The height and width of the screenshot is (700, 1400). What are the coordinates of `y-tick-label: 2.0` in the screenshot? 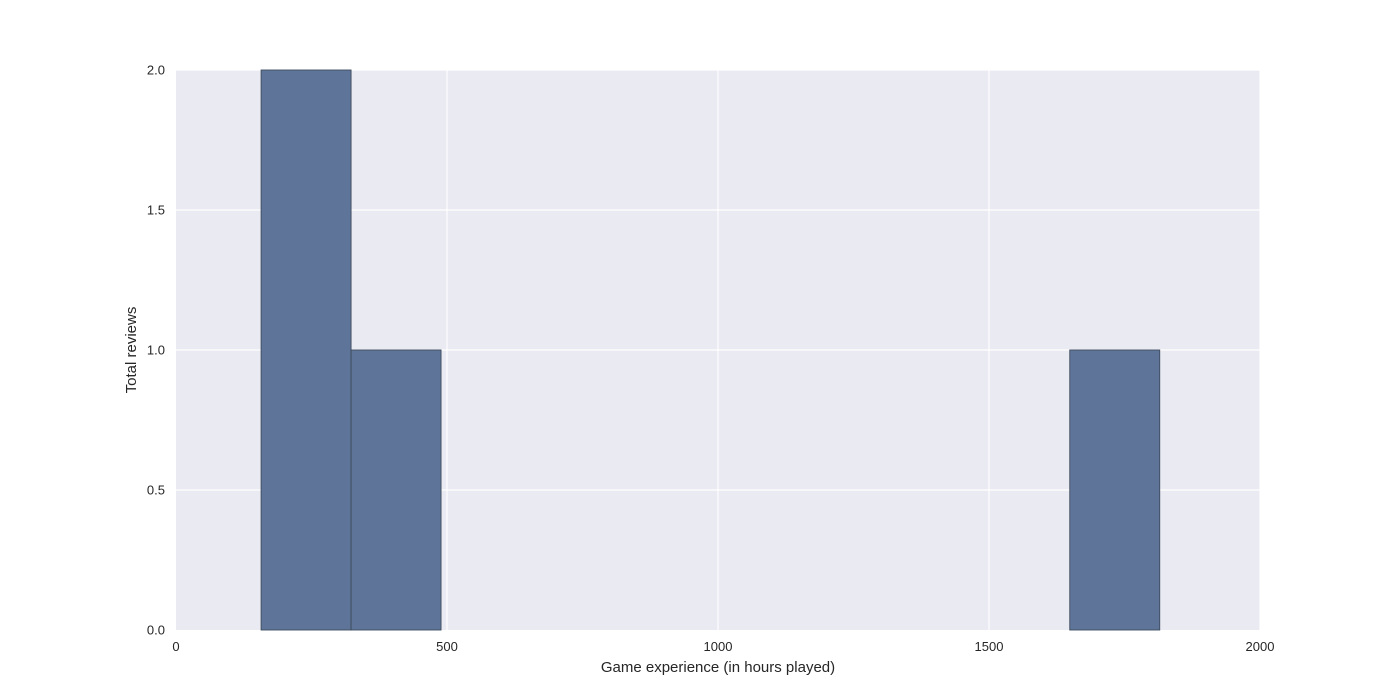 It's located at (156, 70).